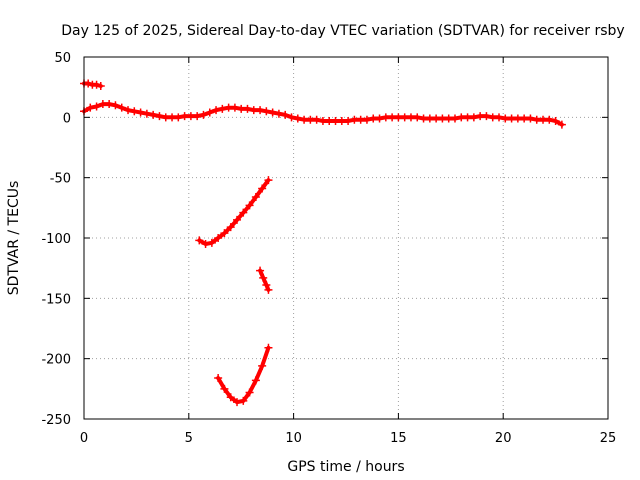  Describe the element at coordinates (67, 118) in the screenshot. I see `y-tick-label: 0` at that location.